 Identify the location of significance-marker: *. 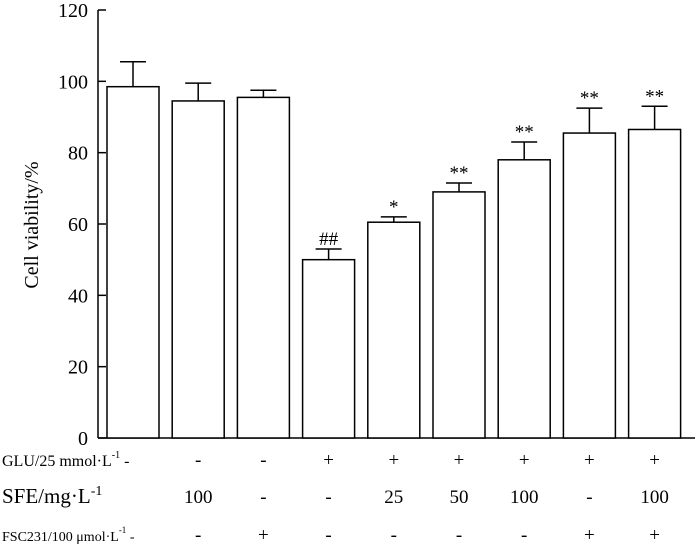
(394, 207).